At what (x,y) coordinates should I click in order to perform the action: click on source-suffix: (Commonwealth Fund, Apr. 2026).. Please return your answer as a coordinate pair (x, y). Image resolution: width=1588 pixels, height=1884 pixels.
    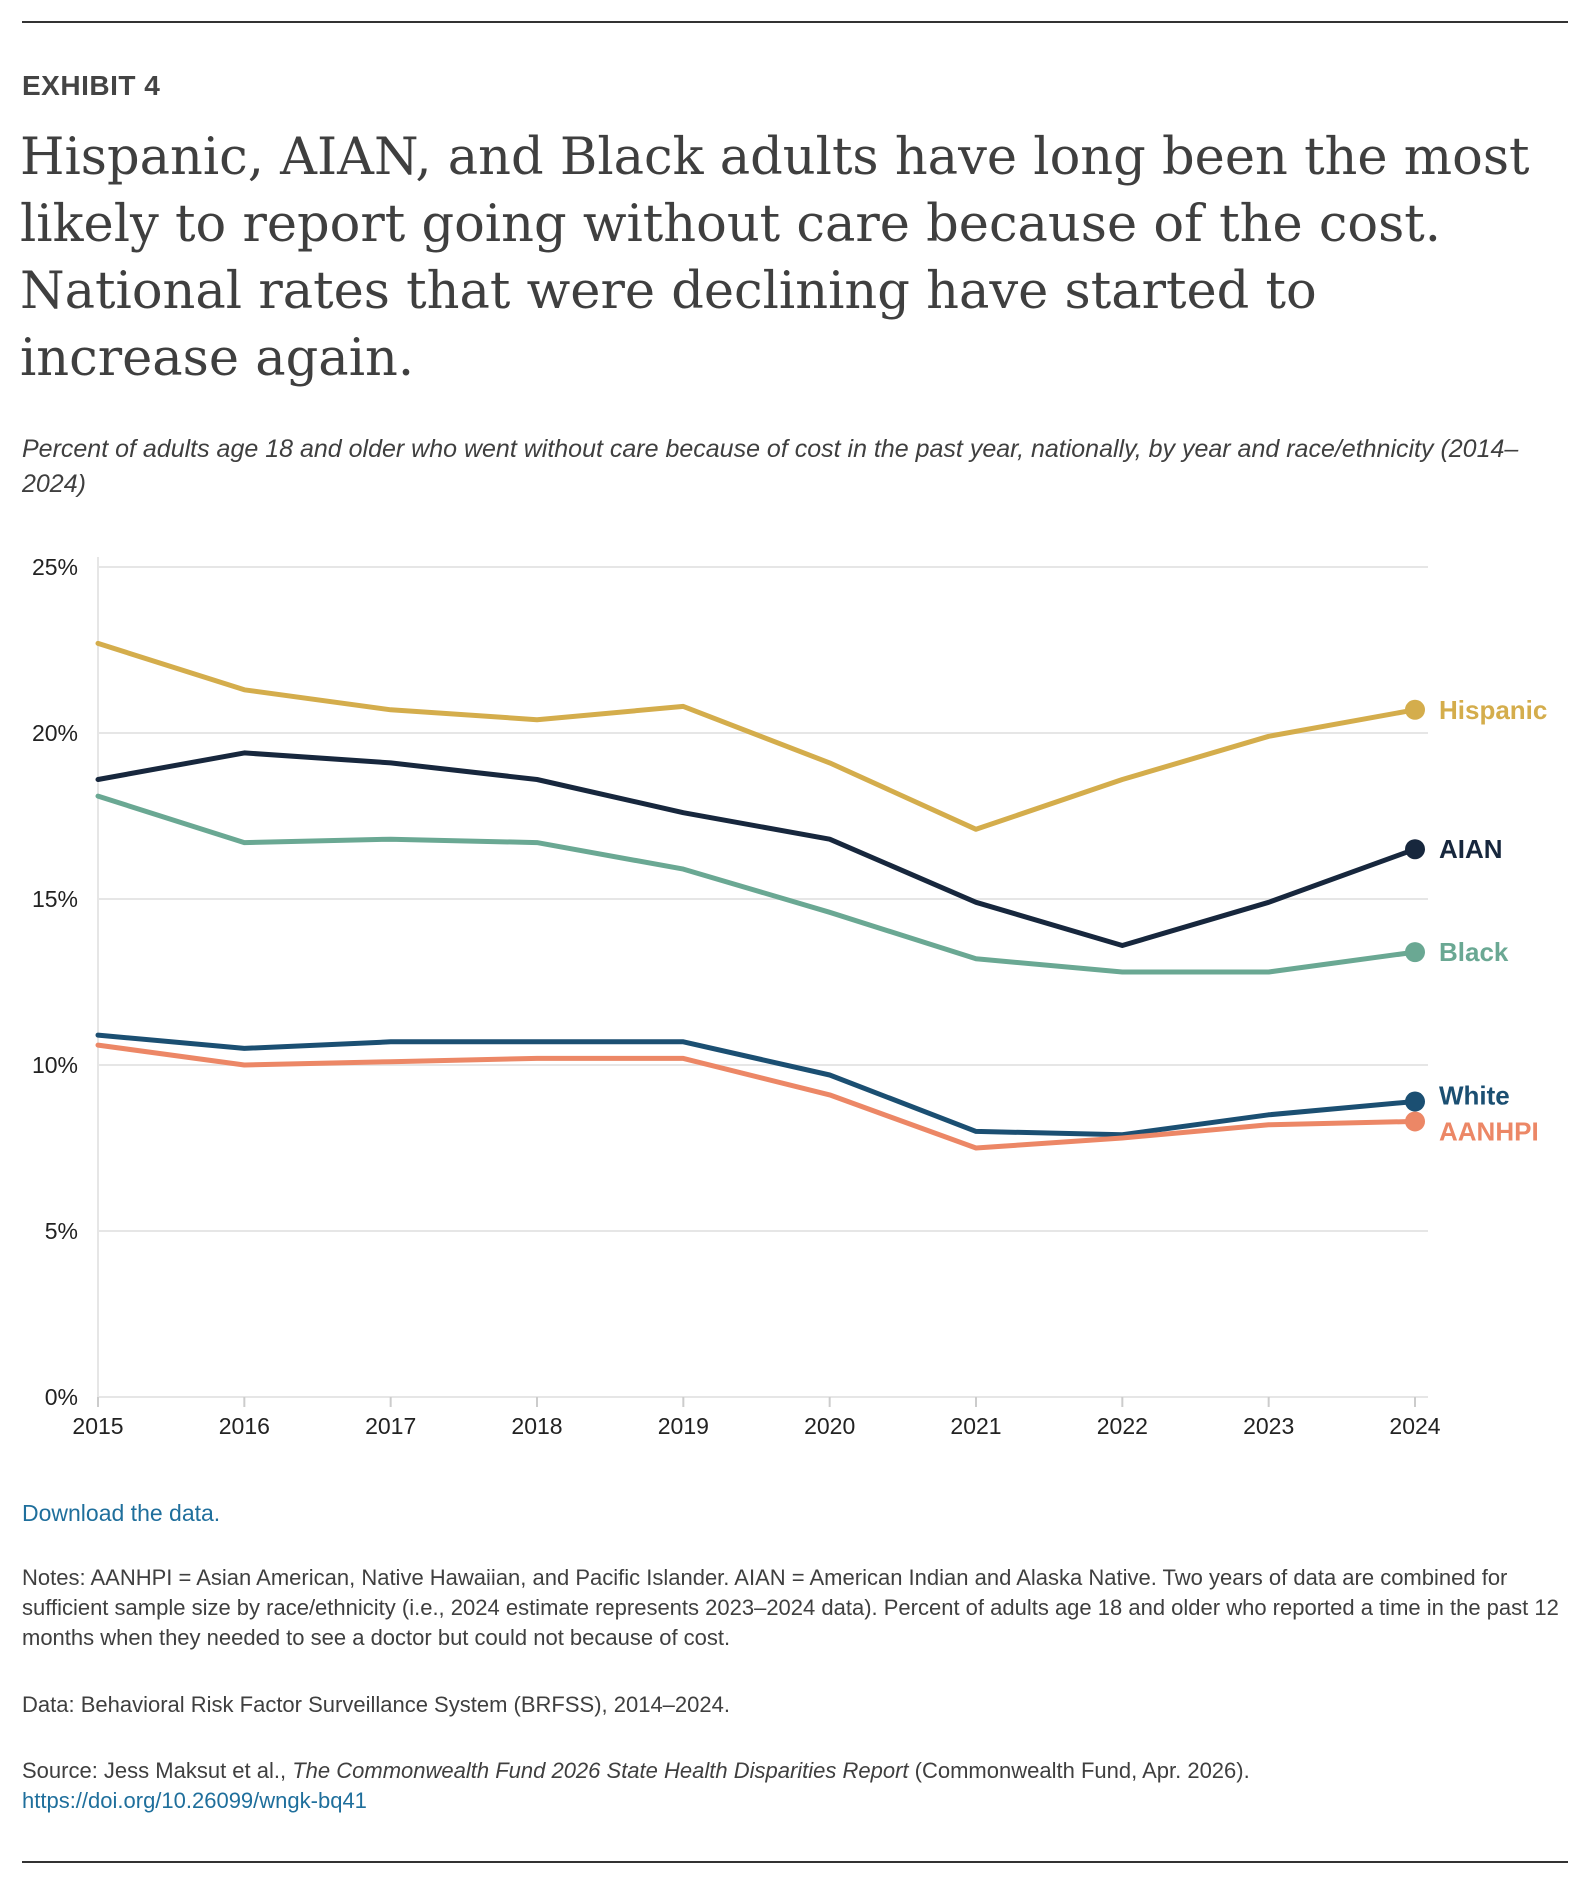
    Looking at the image, I should click on (1079, 1770).